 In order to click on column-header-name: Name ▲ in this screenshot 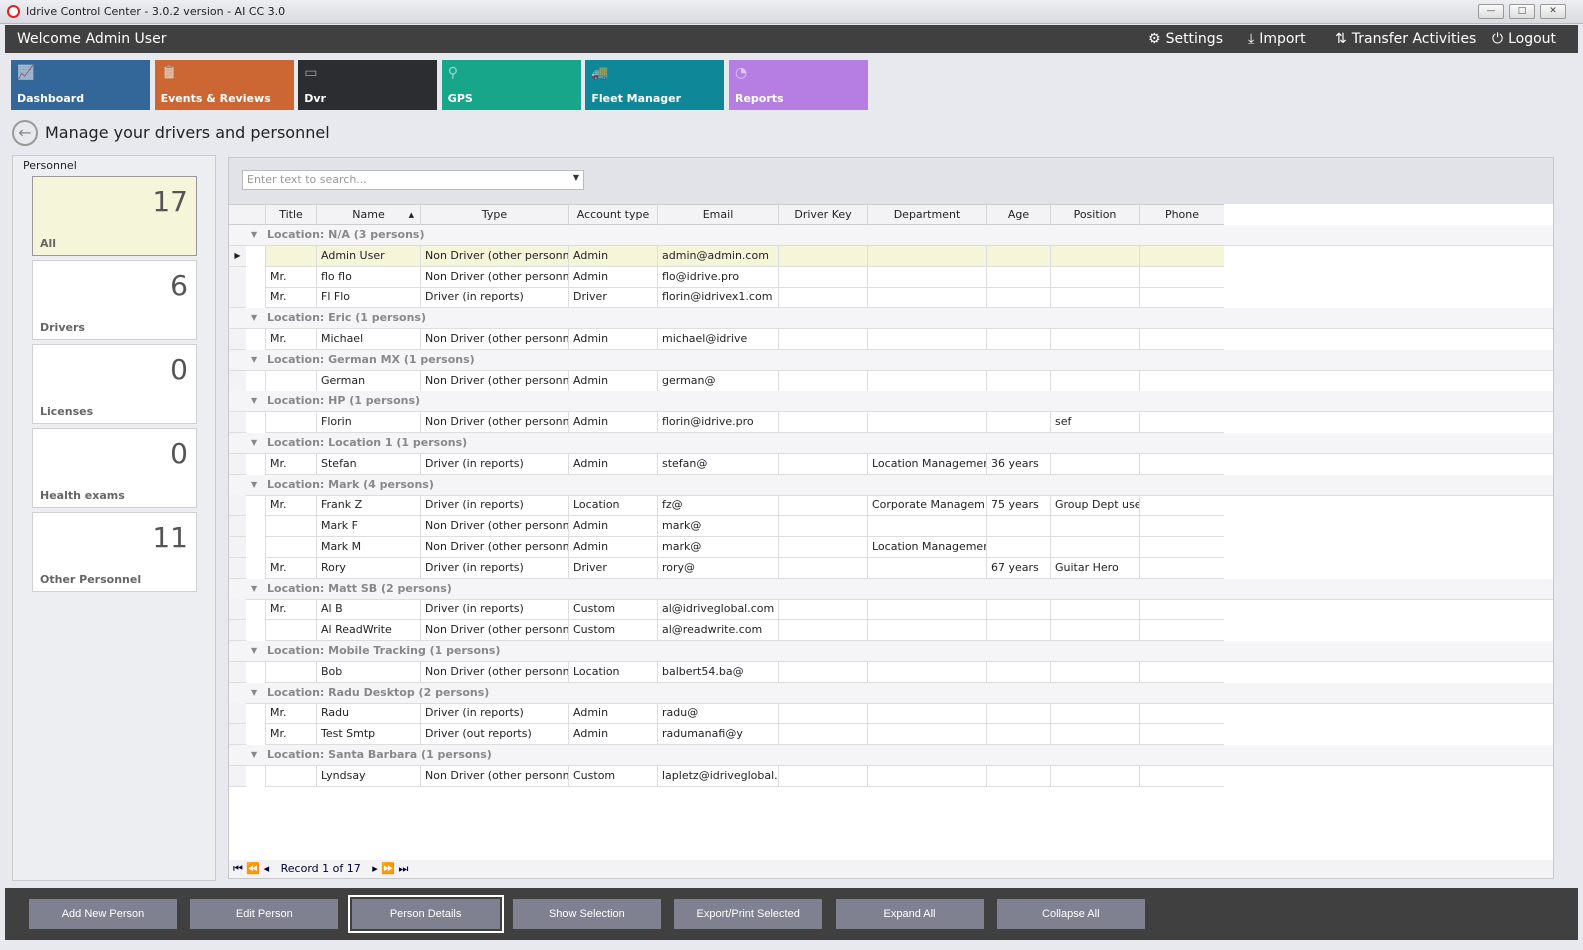, I will do `click(368, 215)`.